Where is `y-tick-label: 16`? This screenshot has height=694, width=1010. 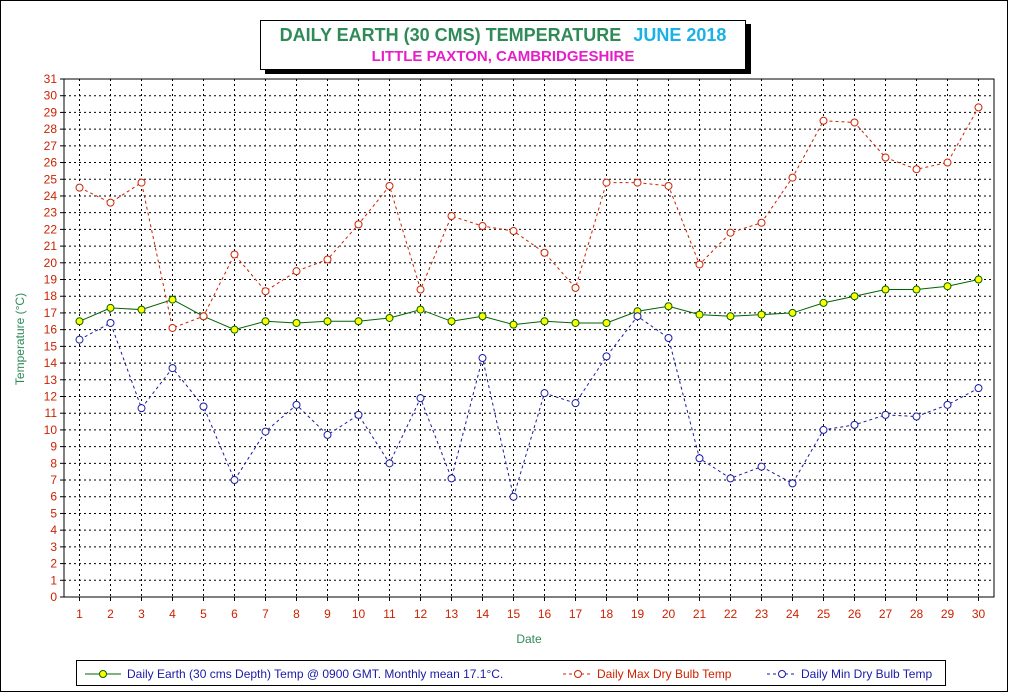 y-tick-label: 16 is located at coordinates (51, 330).